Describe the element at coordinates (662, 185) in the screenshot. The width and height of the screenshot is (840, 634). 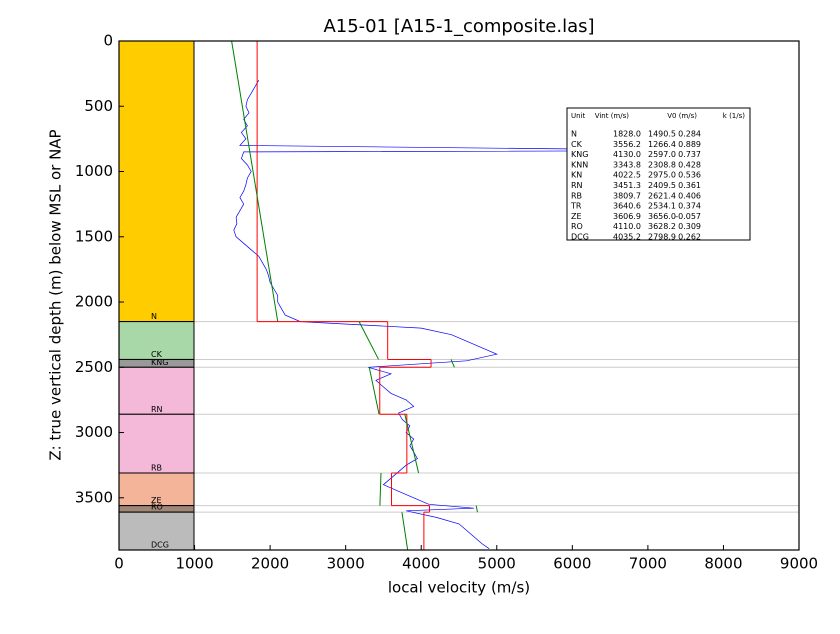
I see `table-cell: 2409.5` at that location.